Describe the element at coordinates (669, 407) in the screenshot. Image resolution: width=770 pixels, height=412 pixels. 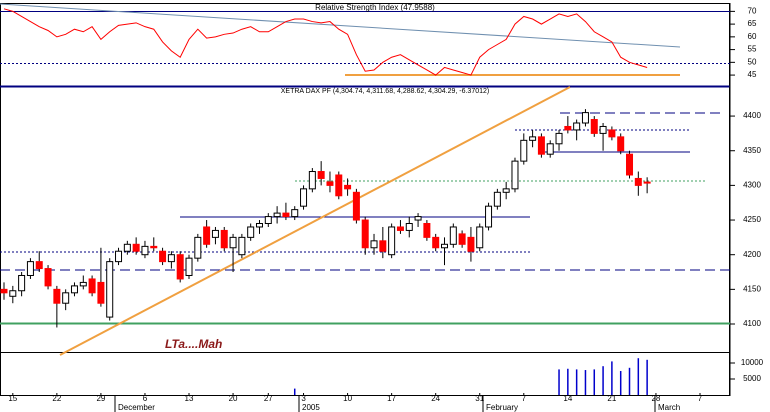
I see `period-label: March` at that location.